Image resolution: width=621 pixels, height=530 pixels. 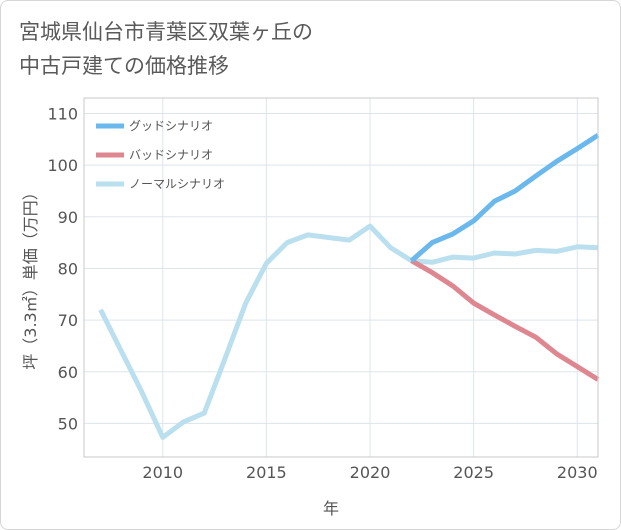 What do you see at coordinates (177, 184) in the screenshot?
I see `legend-label: ノーマルシナリオ` at bounding box center [177, 184].